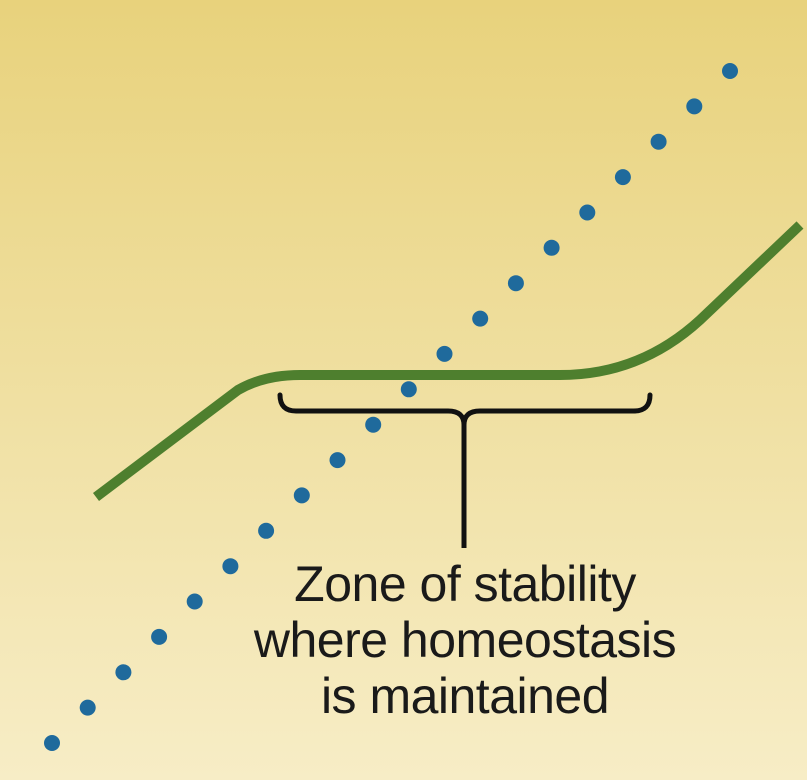 Image resolution: width=807 pixels, height=780 pixels. I want to click on caption-line-2: where homeostasis, so click(465, 640).